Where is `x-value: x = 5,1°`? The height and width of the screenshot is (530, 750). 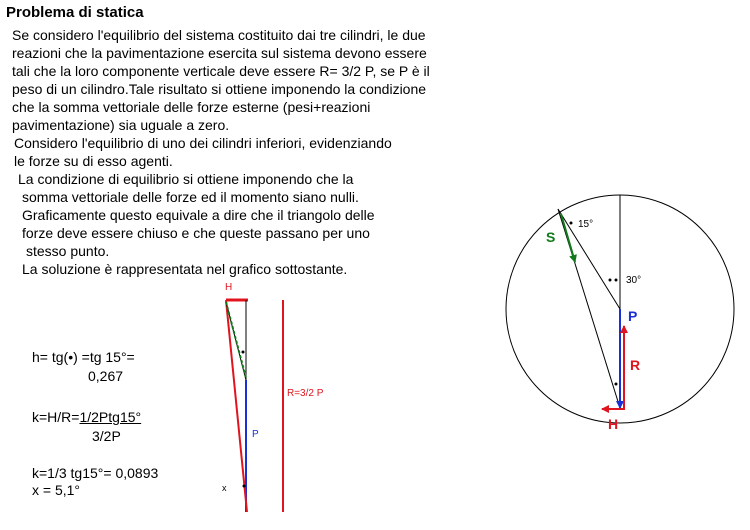
x-value: x = 5,1° is located at coordinates (56, 490).